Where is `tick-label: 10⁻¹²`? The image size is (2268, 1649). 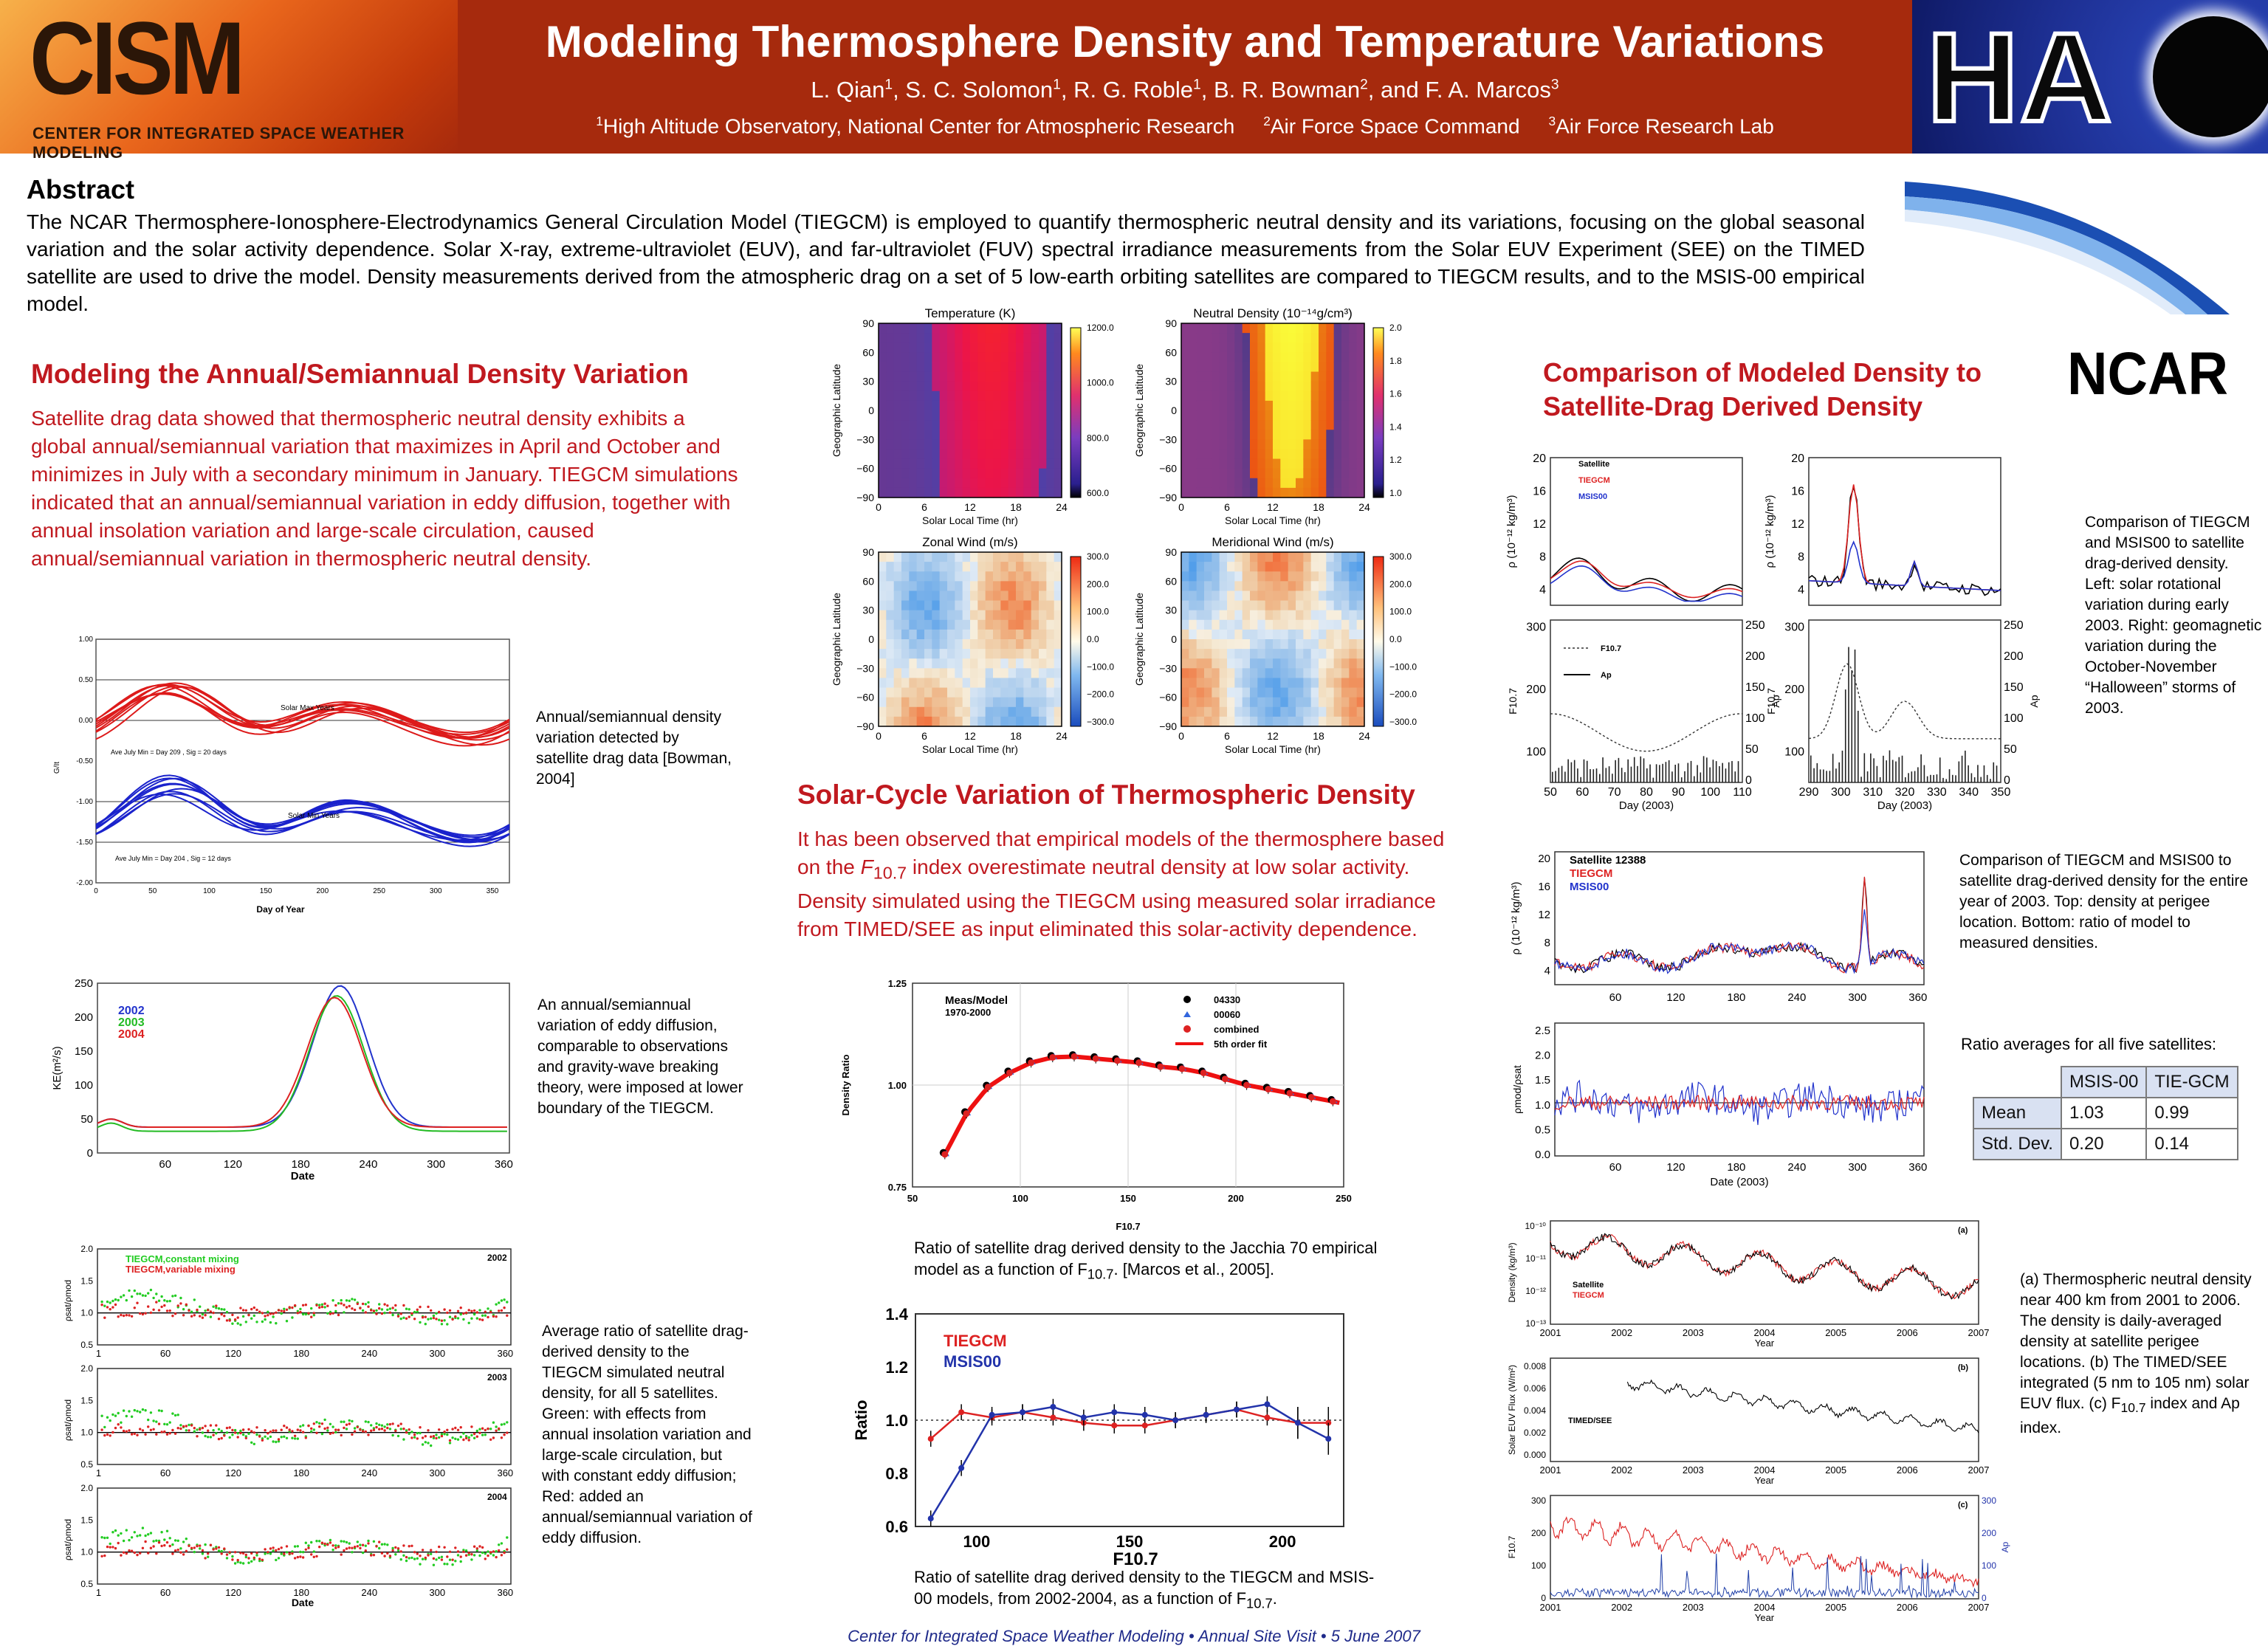 tick-label: 10⁻¹² is located at coordinates (1535, 1291).